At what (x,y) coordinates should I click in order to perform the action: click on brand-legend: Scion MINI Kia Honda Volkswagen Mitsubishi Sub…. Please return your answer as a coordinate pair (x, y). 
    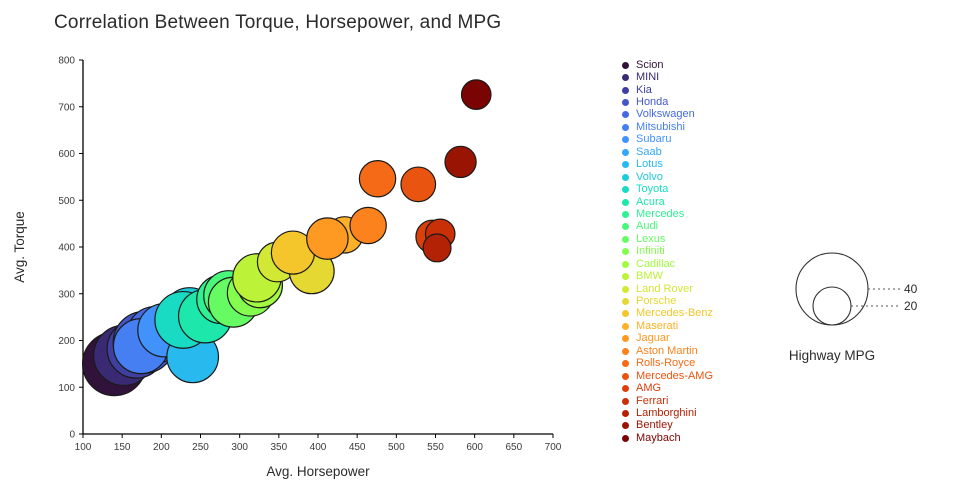
    Looking at the image, I should click on (667, 252).